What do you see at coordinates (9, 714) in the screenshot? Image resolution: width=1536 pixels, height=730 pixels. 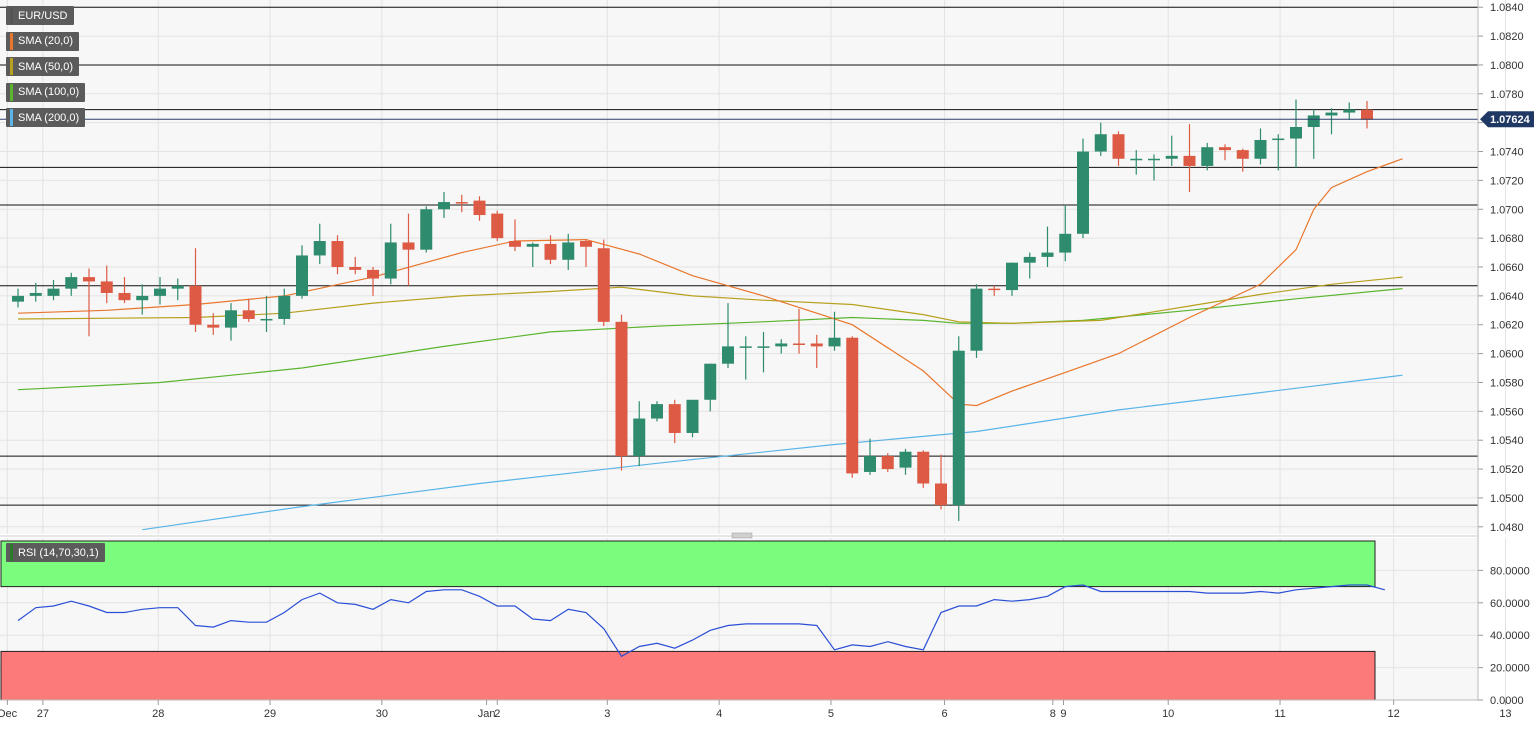 I see `x-tick-label: Dec` at bounding box center [9, 714].